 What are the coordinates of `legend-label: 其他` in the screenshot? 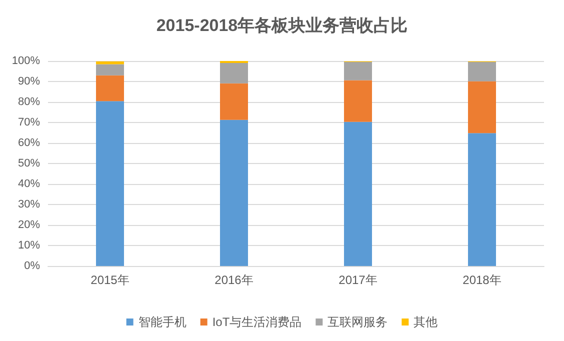 It's located at (426, 322).